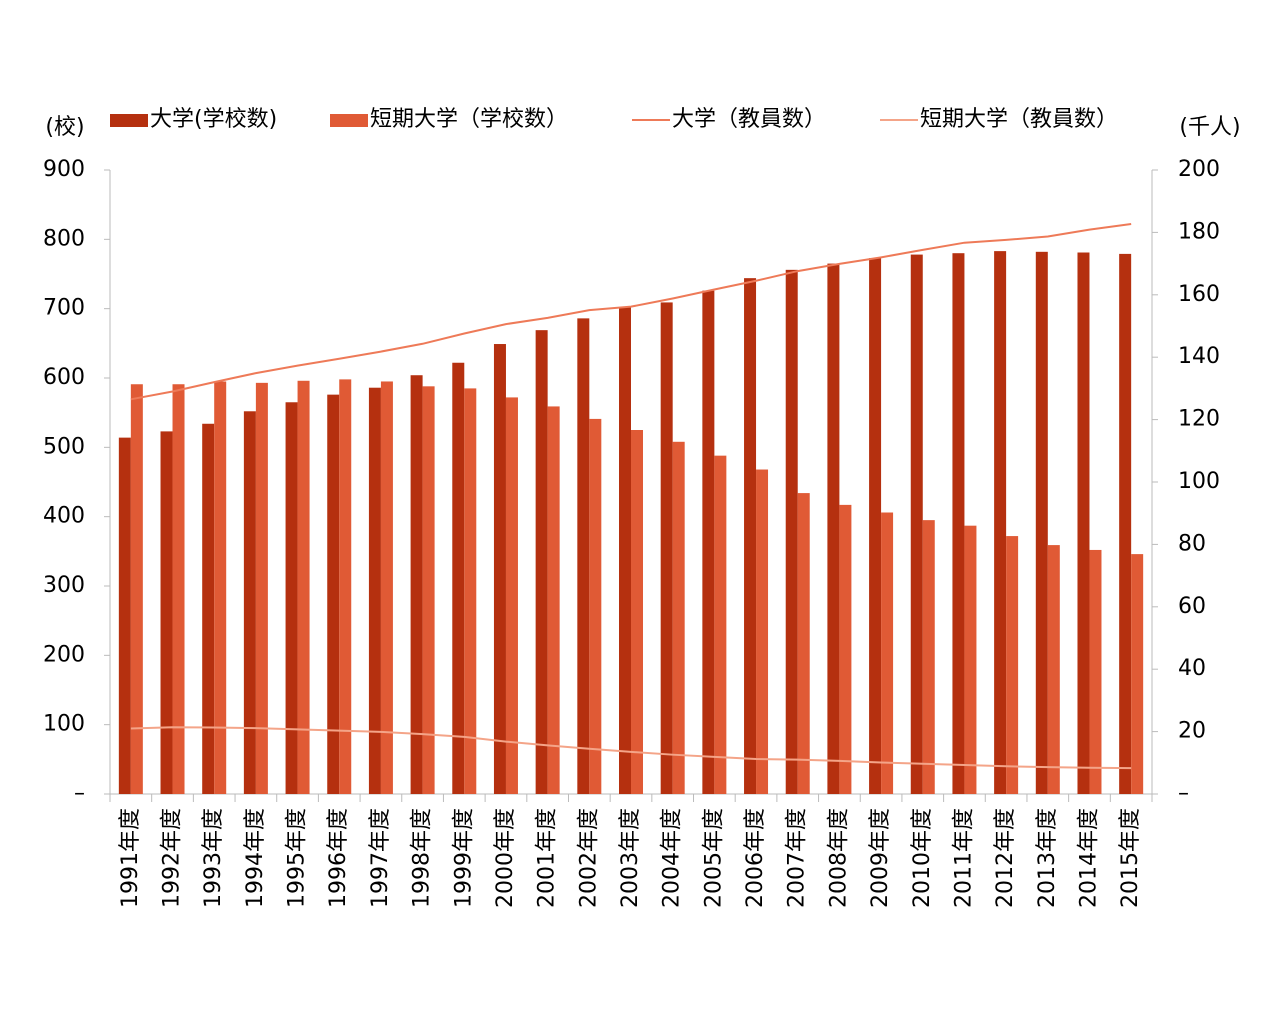 Image resolution: width=1280 pixels, height=1024 pixels. Describe the element at coordinates (505, 858) in the screenshot. I see `x-tick-label: 2000年度` at that location.